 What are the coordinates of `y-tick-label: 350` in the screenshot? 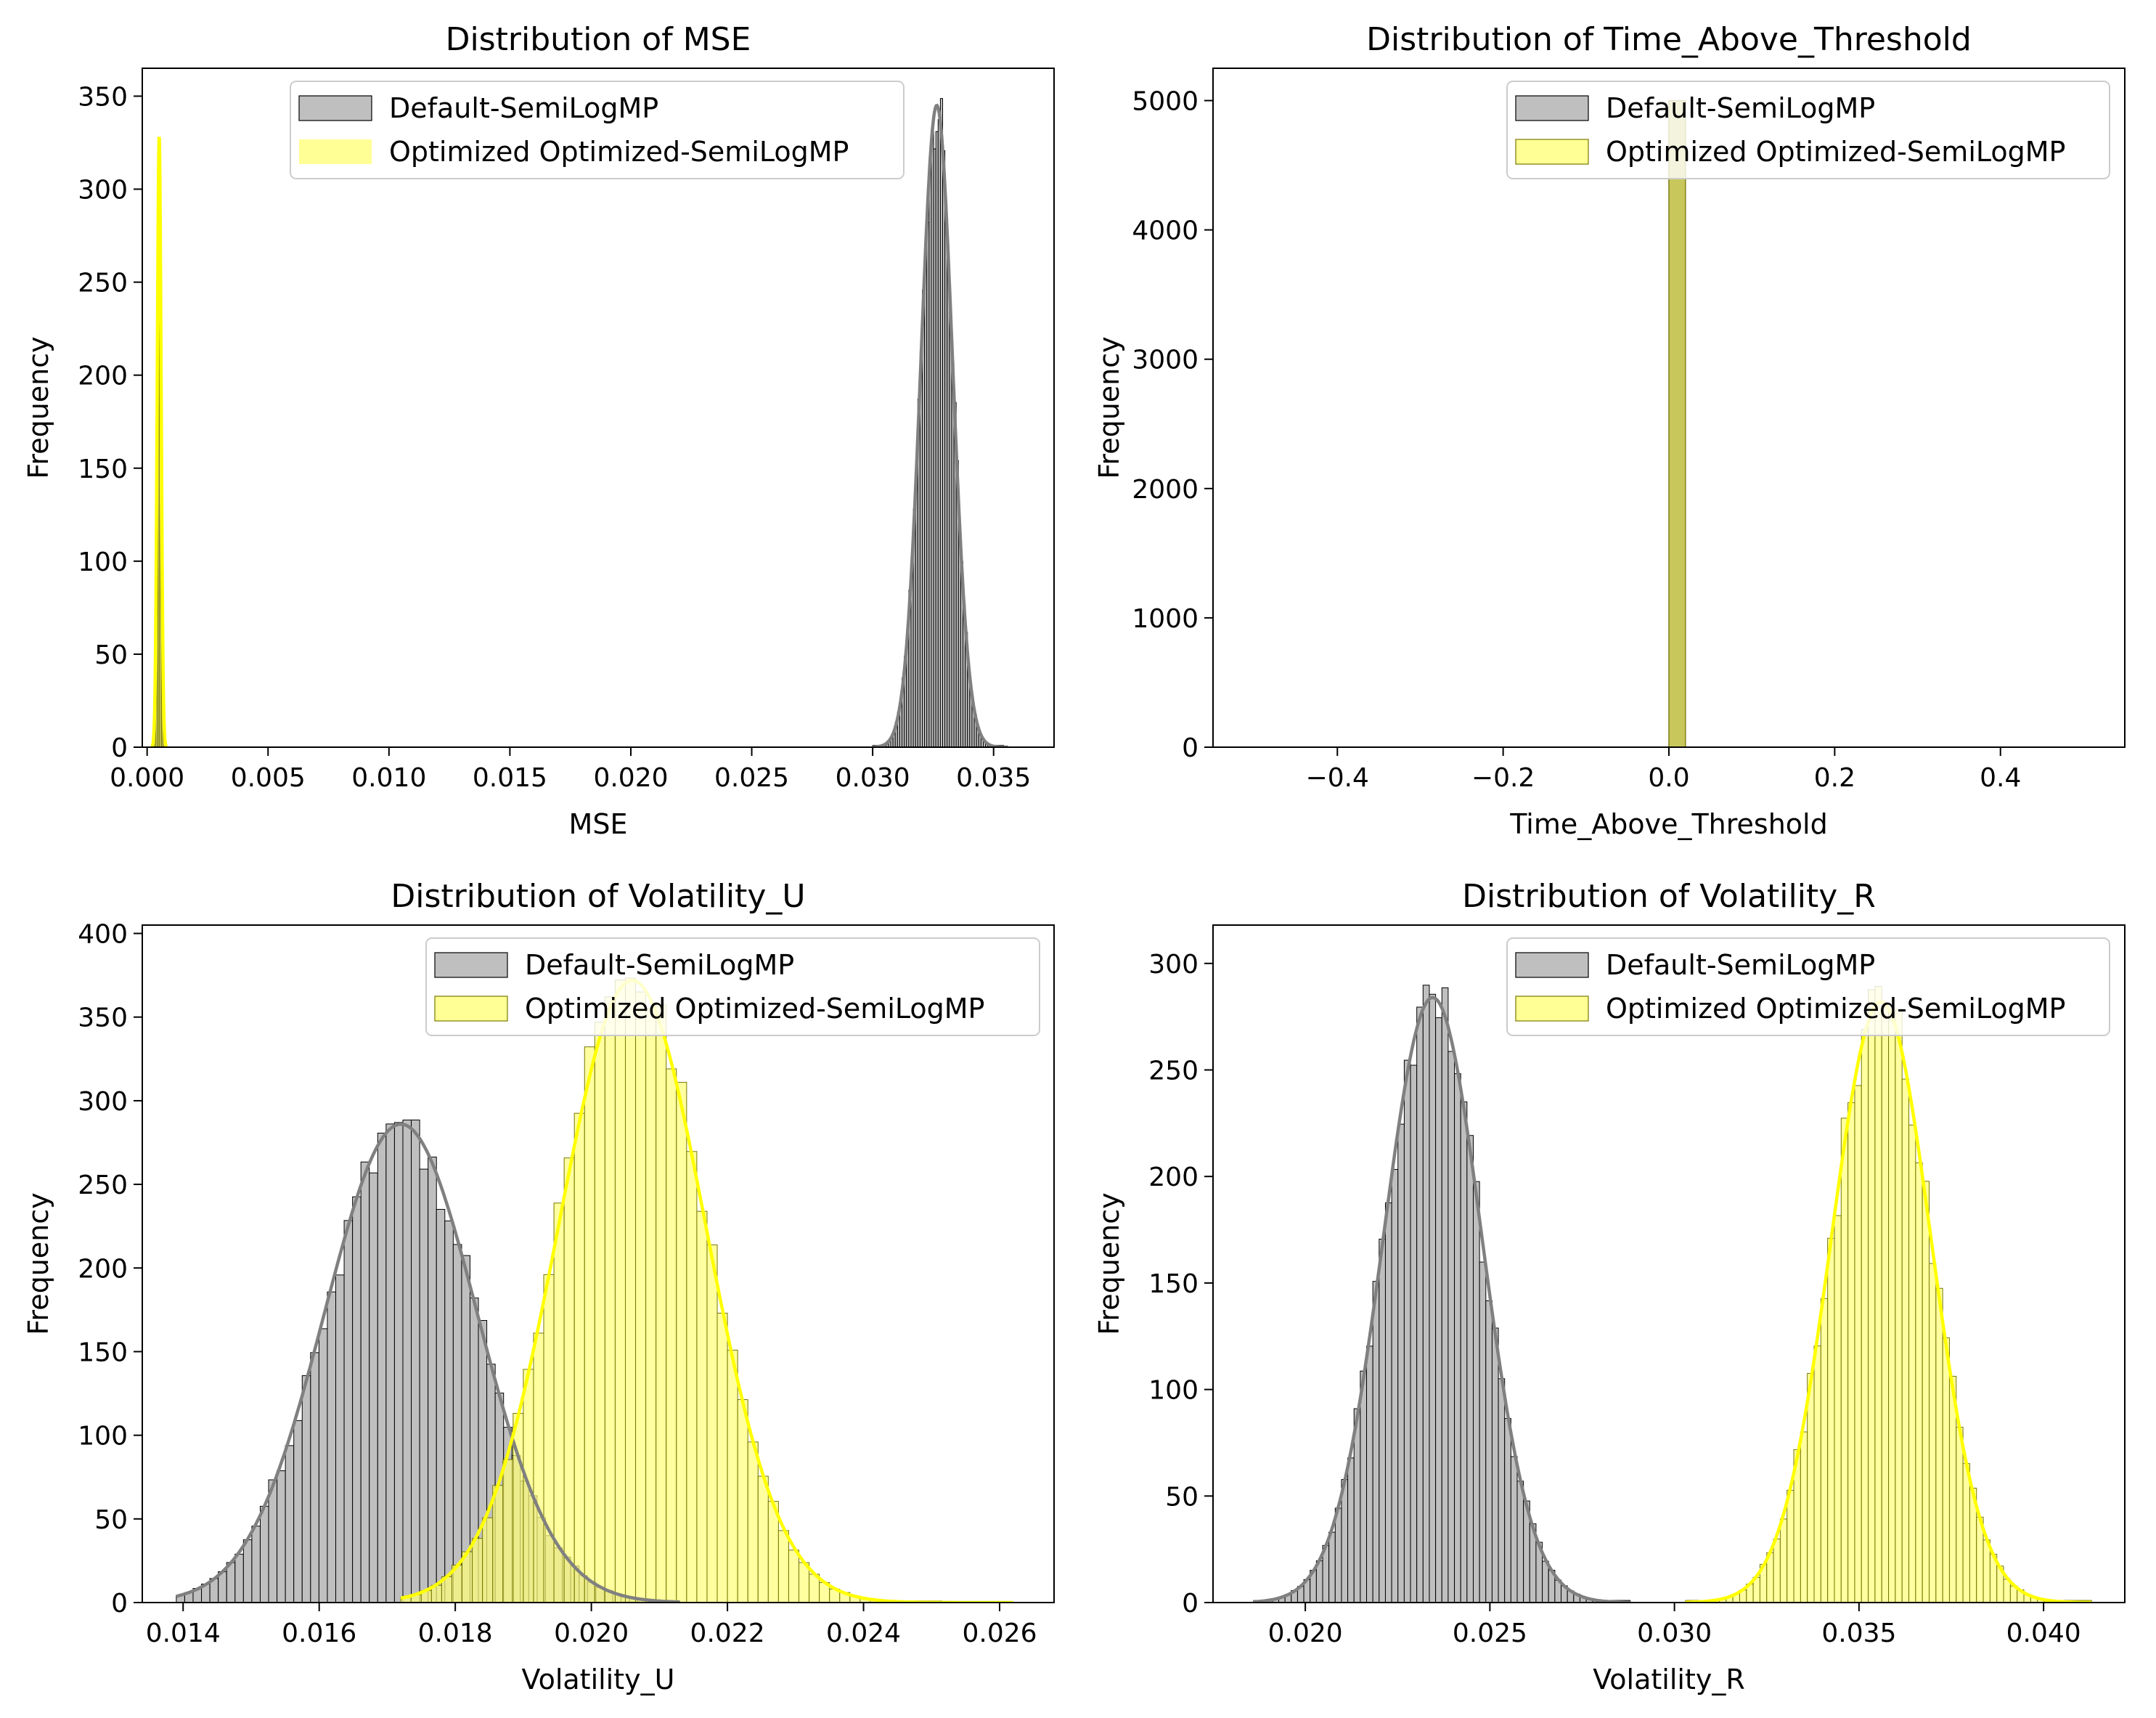 It's located at (103, 97).